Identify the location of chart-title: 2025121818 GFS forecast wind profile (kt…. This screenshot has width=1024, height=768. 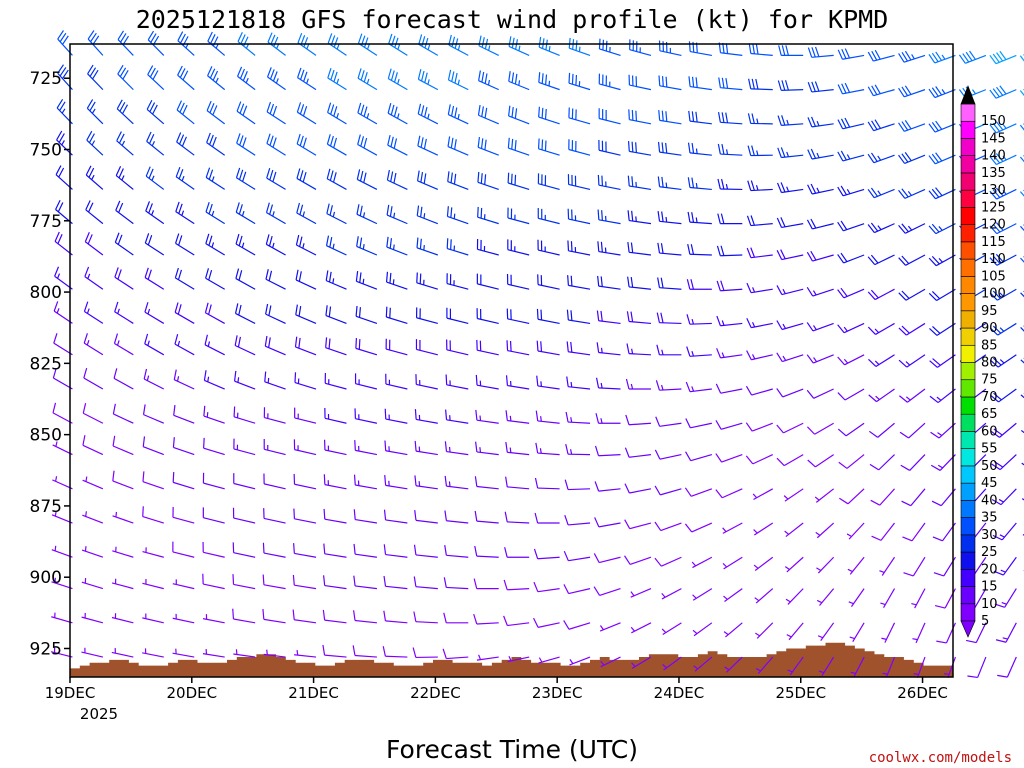
(512, 19).